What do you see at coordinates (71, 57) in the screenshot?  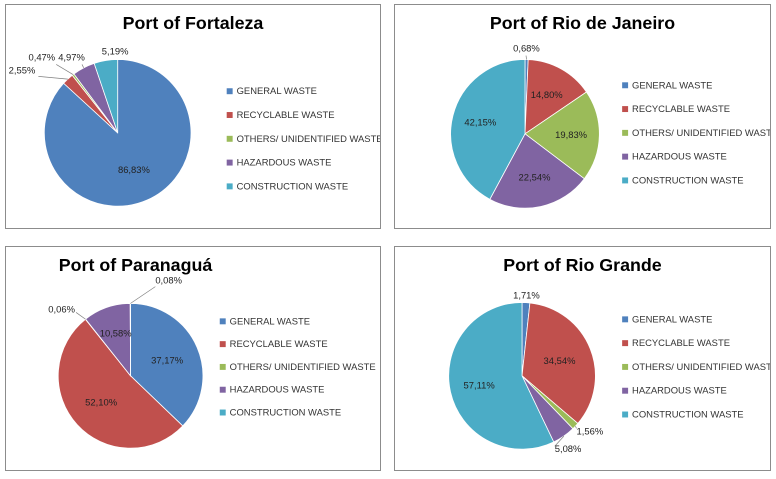 I see `data-label-hazardous-waste: 4,97%` at bounding box center [71, 57].